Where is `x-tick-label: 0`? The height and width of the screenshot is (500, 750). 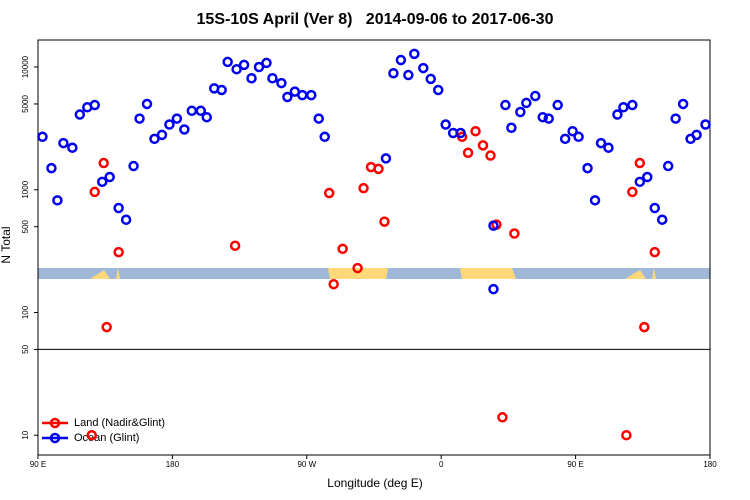
x-tick-label: 0 is located at coordinates (441, 464).